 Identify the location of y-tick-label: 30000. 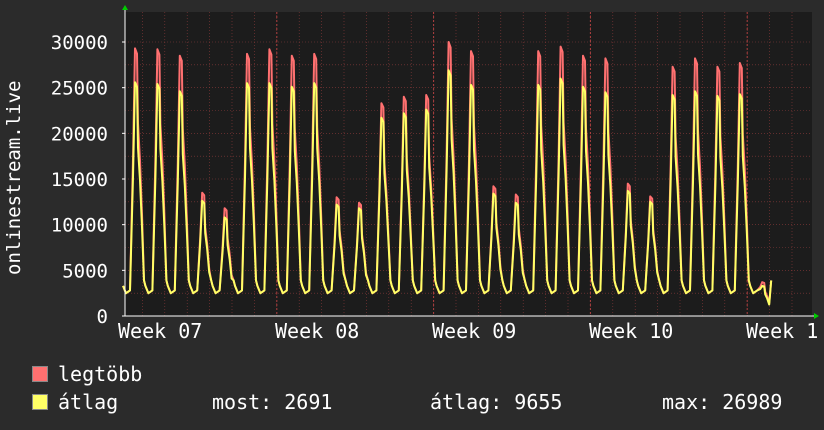
(79, 43).